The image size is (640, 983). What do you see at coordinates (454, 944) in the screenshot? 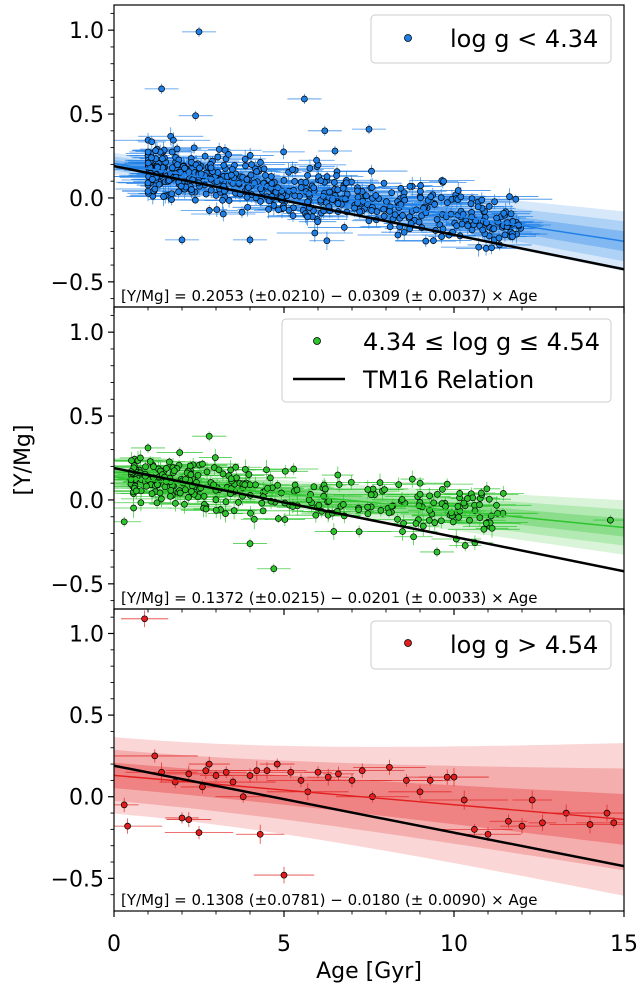
I see `x-tick-label: 10` at bounding box center [454, 944].